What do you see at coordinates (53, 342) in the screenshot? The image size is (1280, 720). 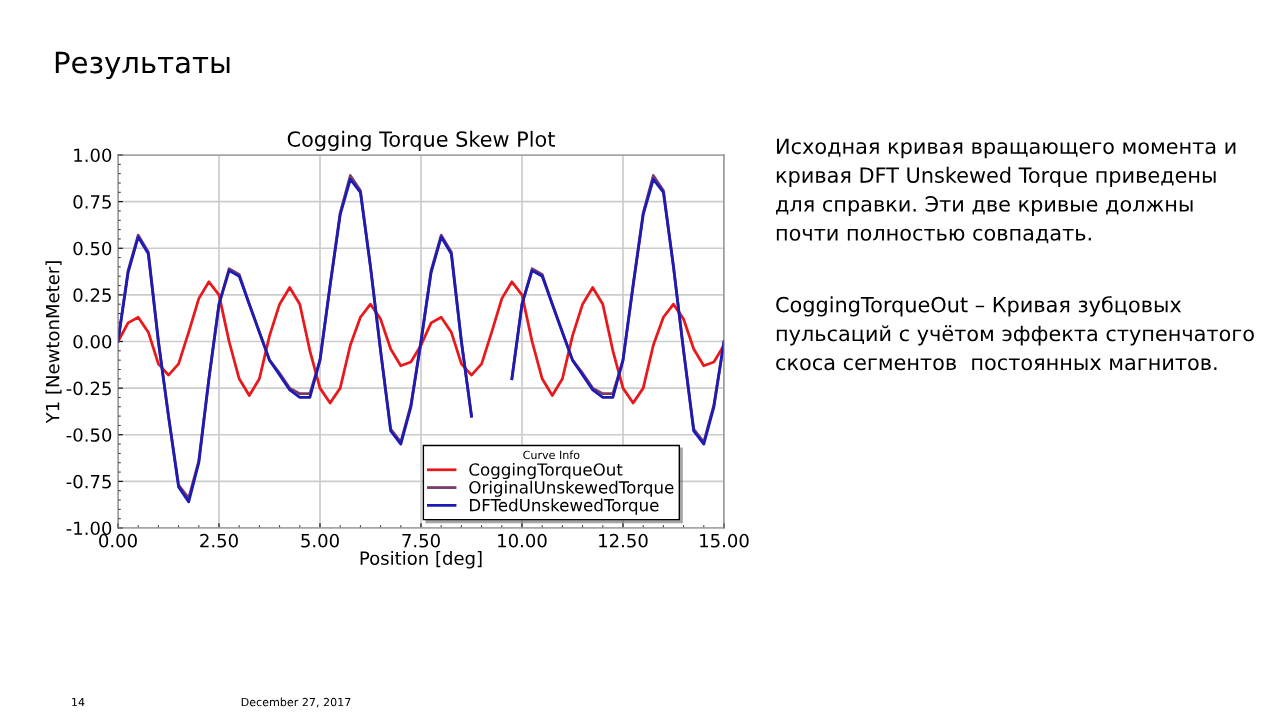 I see `y-axis-title: Y1 [NewtonMeter]` at bounding box center [53, 342].